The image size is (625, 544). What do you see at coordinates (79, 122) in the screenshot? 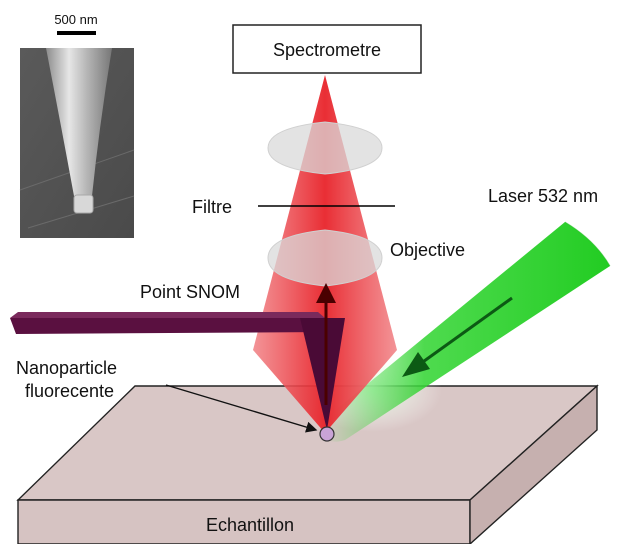
I see `sem-tip` at bounding box center [79, 122].